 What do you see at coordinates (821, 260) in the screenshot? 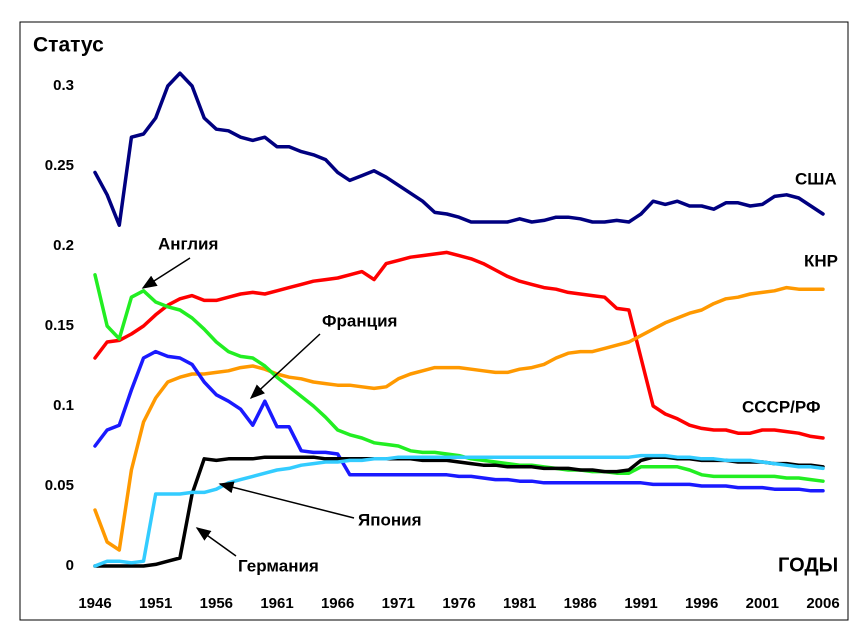
I see `series-label: КНР` at bounding box center [821, 260].